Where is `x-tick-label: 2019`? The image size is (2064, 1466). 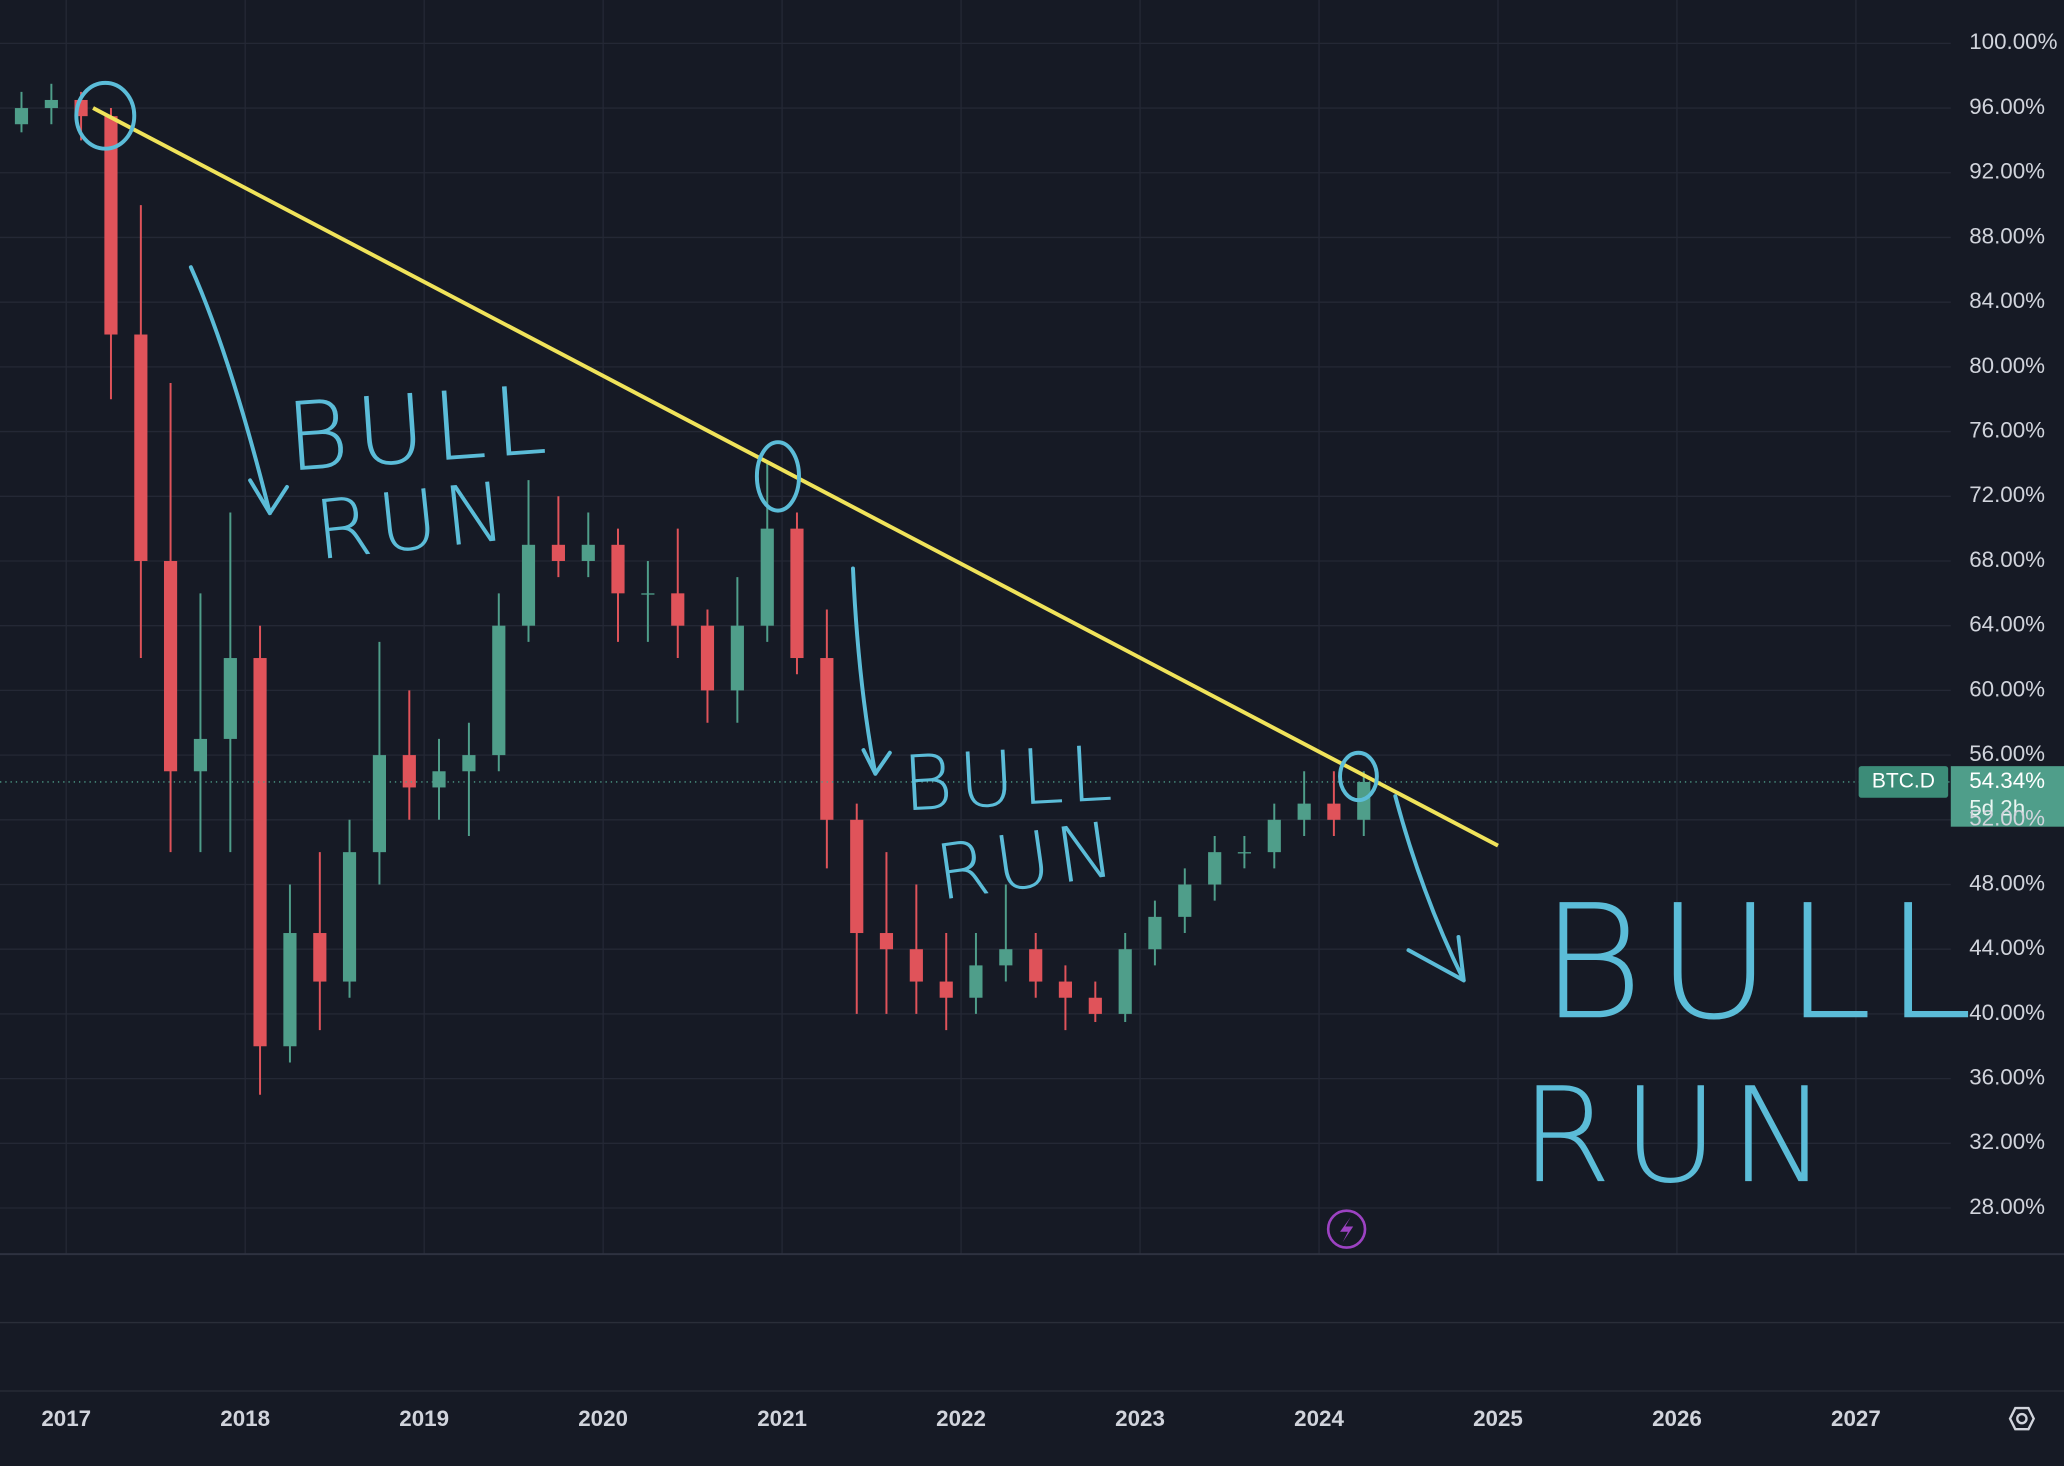 x-tick-label: 2019 is located at coordinates (424, 1418).